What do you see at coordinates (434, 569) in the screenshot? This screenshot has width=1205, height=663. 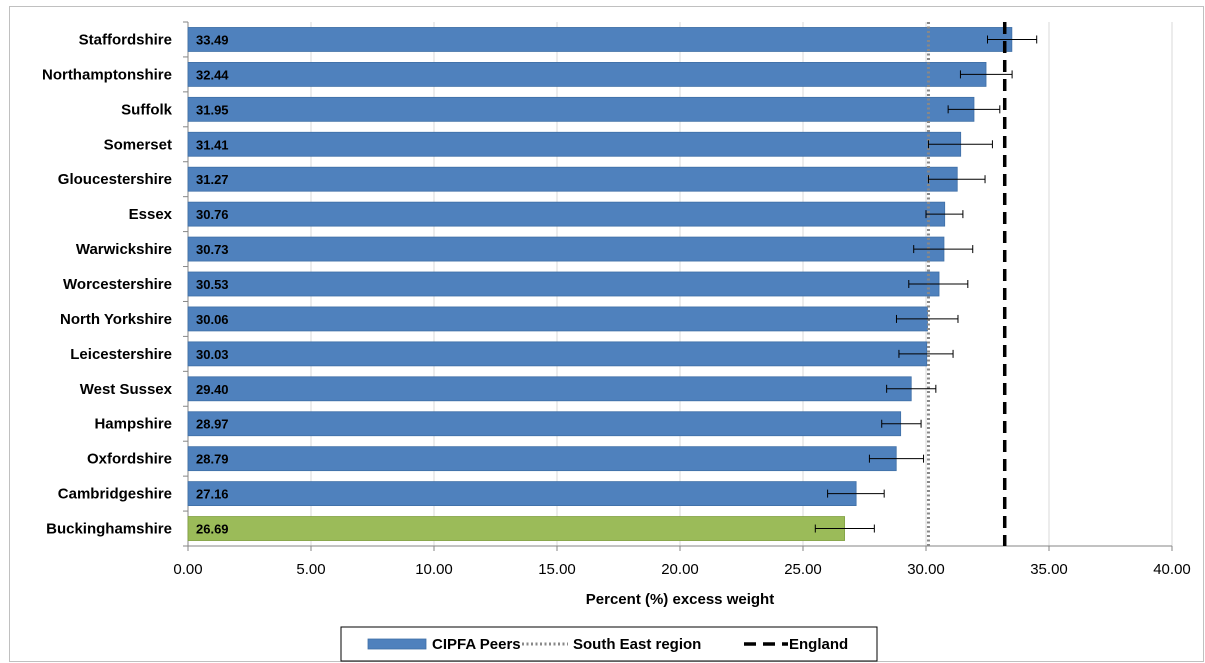 I see `x-tick-label: 10.00` at bounding box center [434, 569].